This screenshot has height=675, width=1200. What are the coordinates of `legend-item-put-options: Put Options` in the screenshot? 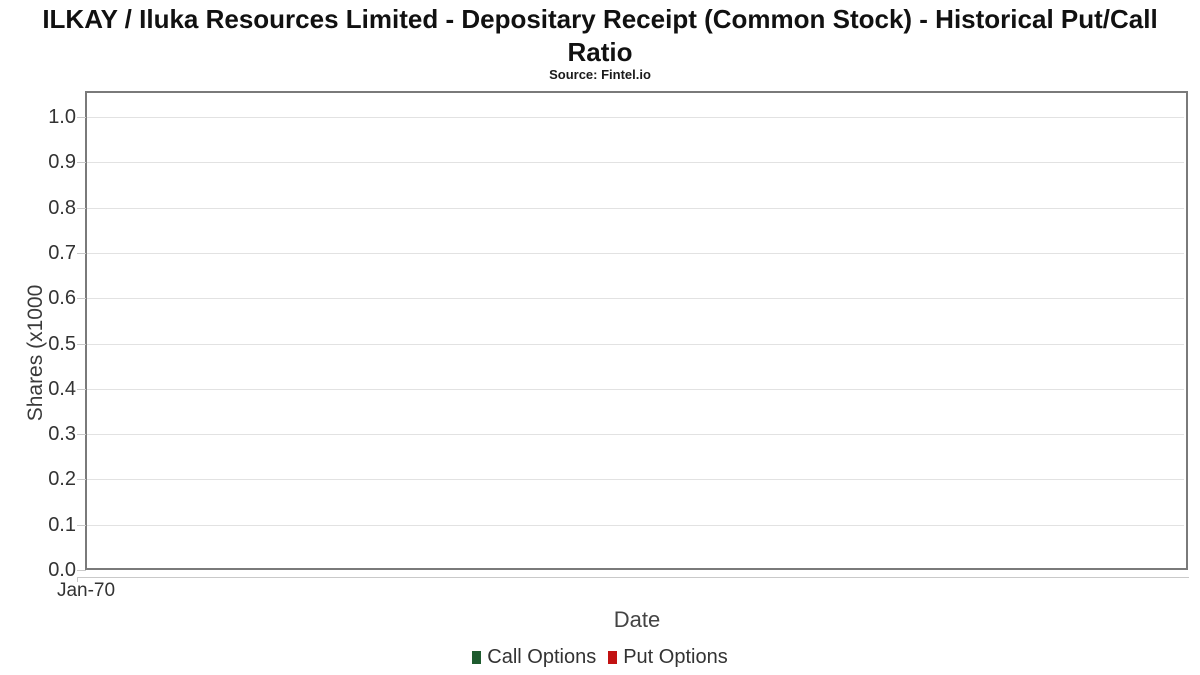 It's located at (668, 657).